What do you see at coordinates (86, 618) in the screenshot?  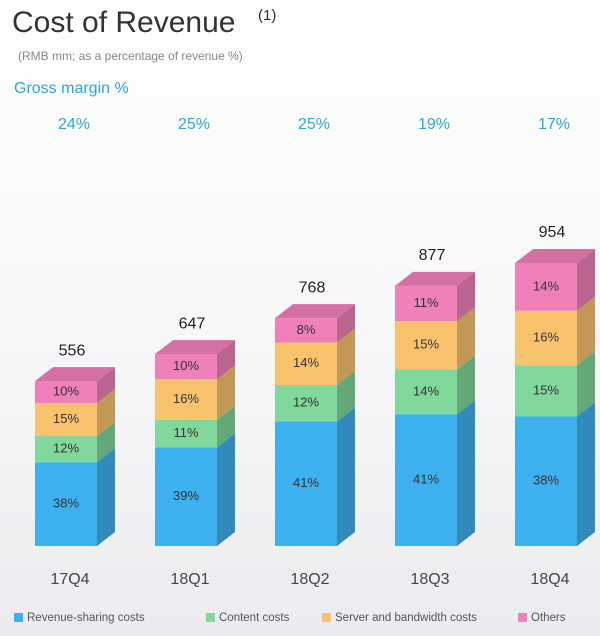 I see `legend-label: Revenue-sharing costs` at bounding box center [86, 618].